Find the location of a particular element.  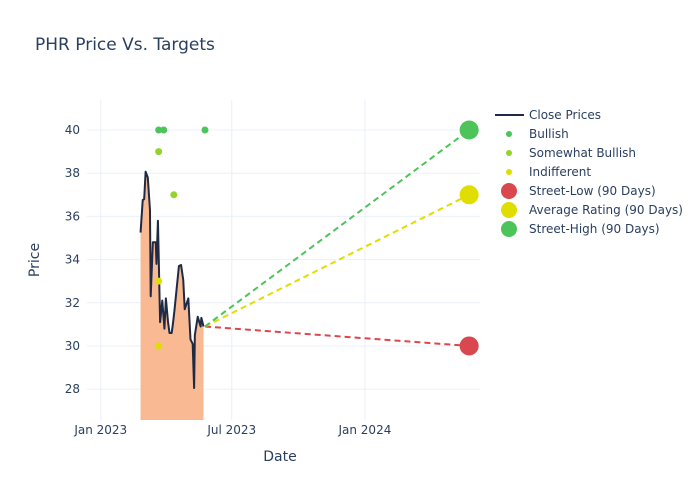

legend-label: Somewhat Bullish is located at coordinates (582, 153).